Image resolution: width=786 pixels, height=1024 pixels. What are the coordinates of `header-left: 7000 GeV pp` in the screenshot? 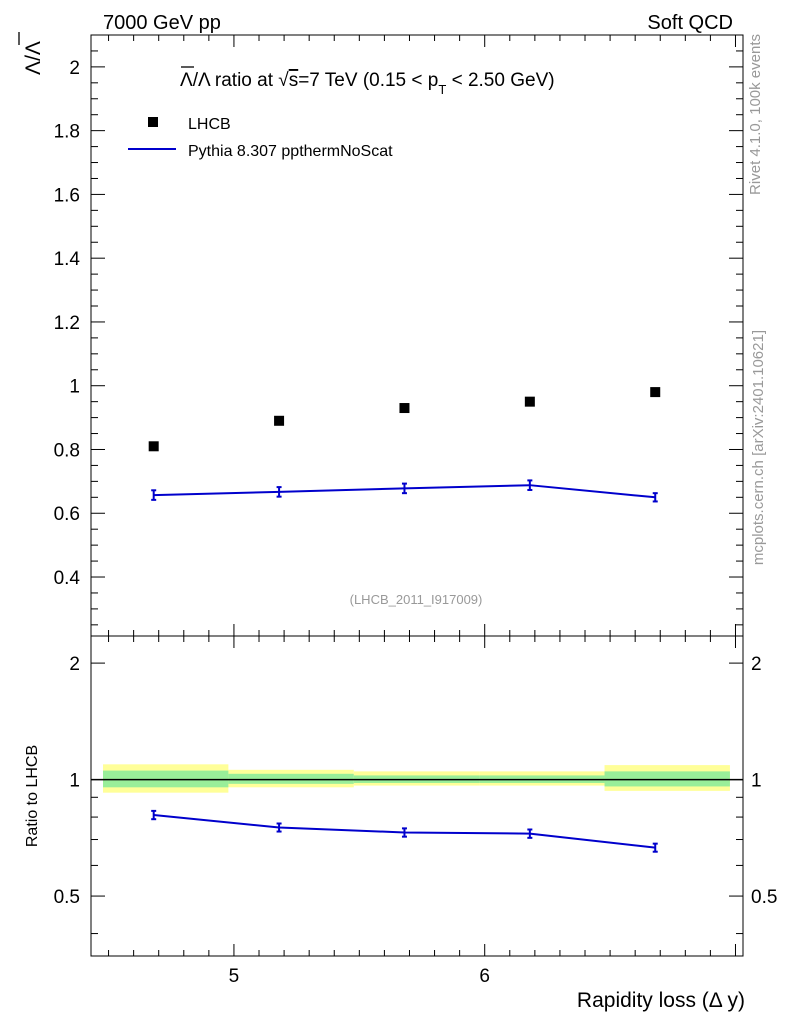 It's located at (162, 23).